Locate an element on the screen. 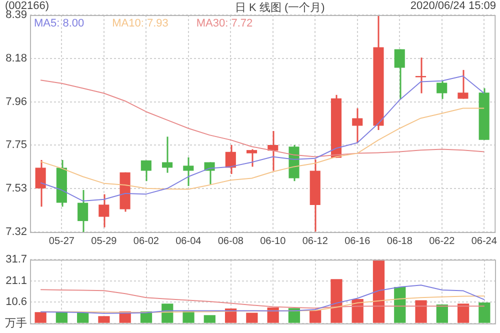 Image resolution: width=500 pixels, height=333 pixels. x-tick-label: 06-04 is located at coordinates (189, 241).